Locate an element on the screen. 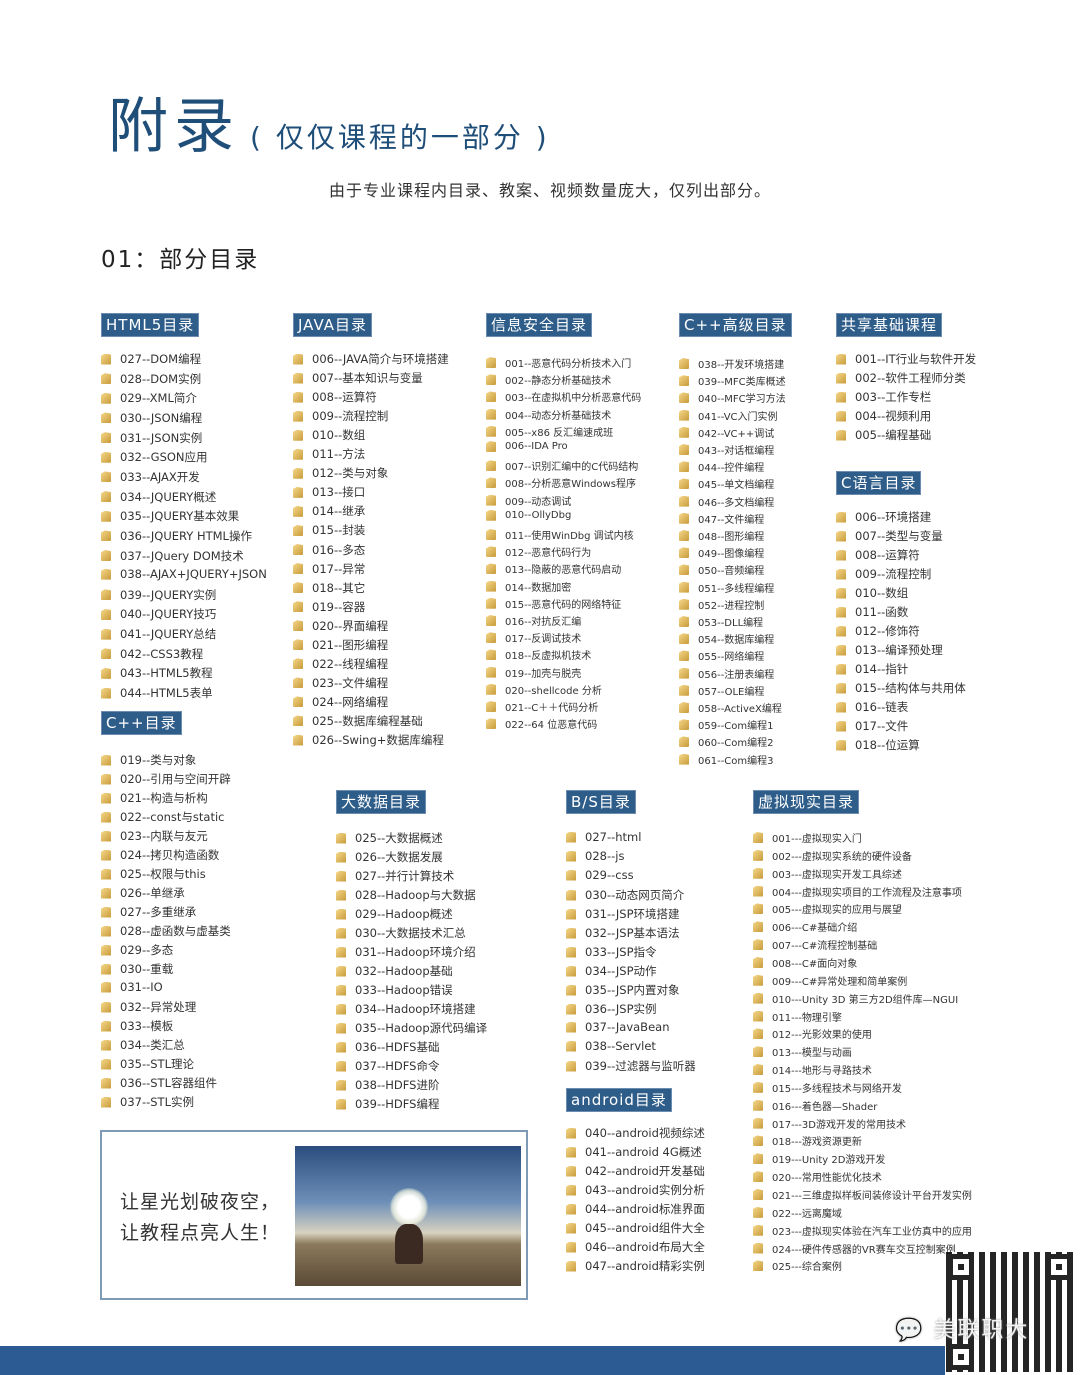 The width and height of the screenshot is (1080, 1375). list-item-label: 007--基本知识与变量 is located at coordinates (367, 378).